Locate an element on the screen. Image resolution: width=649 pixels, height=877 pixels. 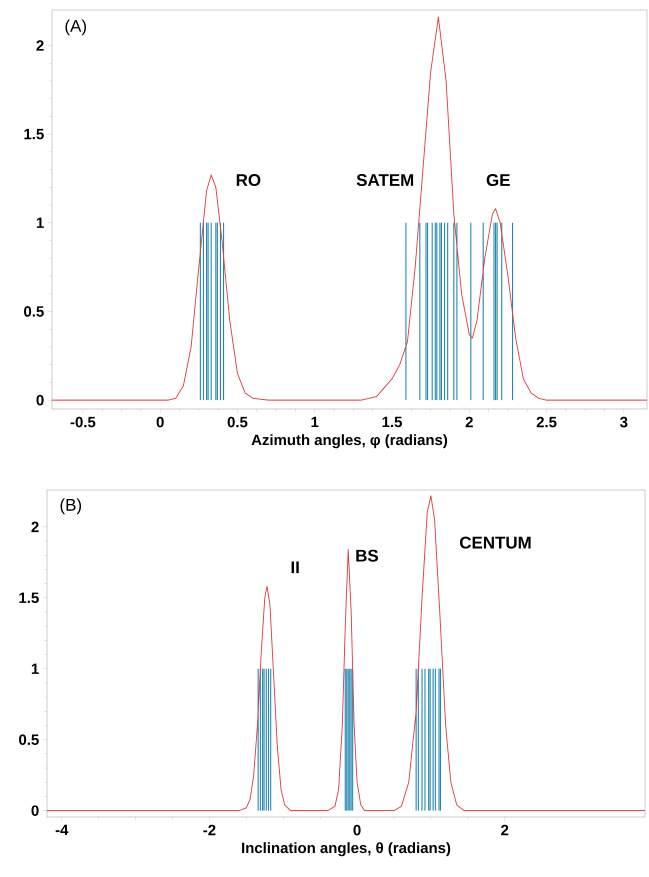
chart-title: (B) is located at coordinates (71, 506).